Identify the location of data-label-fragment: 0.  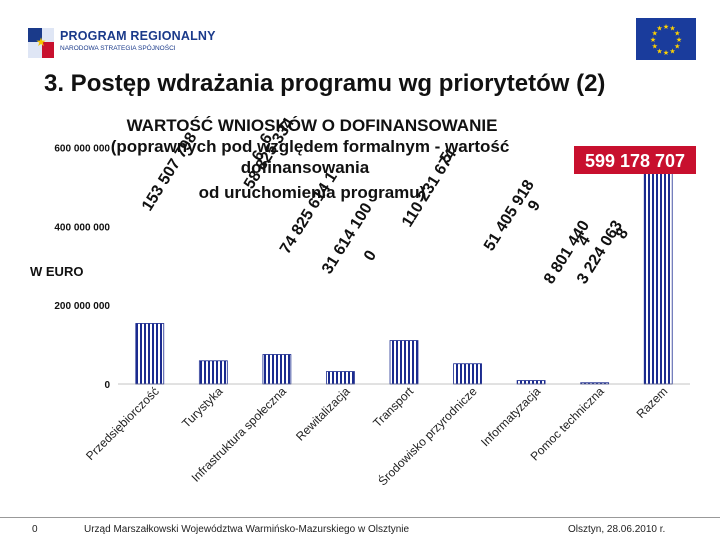
(370, 255).